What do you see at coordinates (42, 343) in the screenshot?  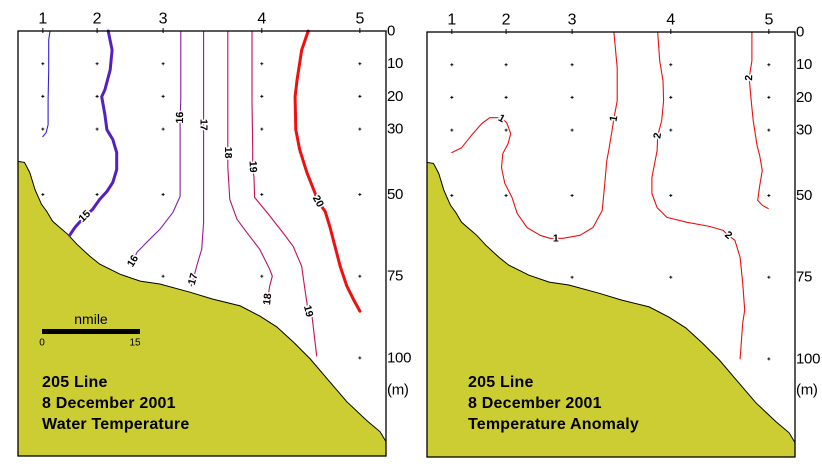 I see `scale-bar-start-label: 0` at bounding box center [42, 343].